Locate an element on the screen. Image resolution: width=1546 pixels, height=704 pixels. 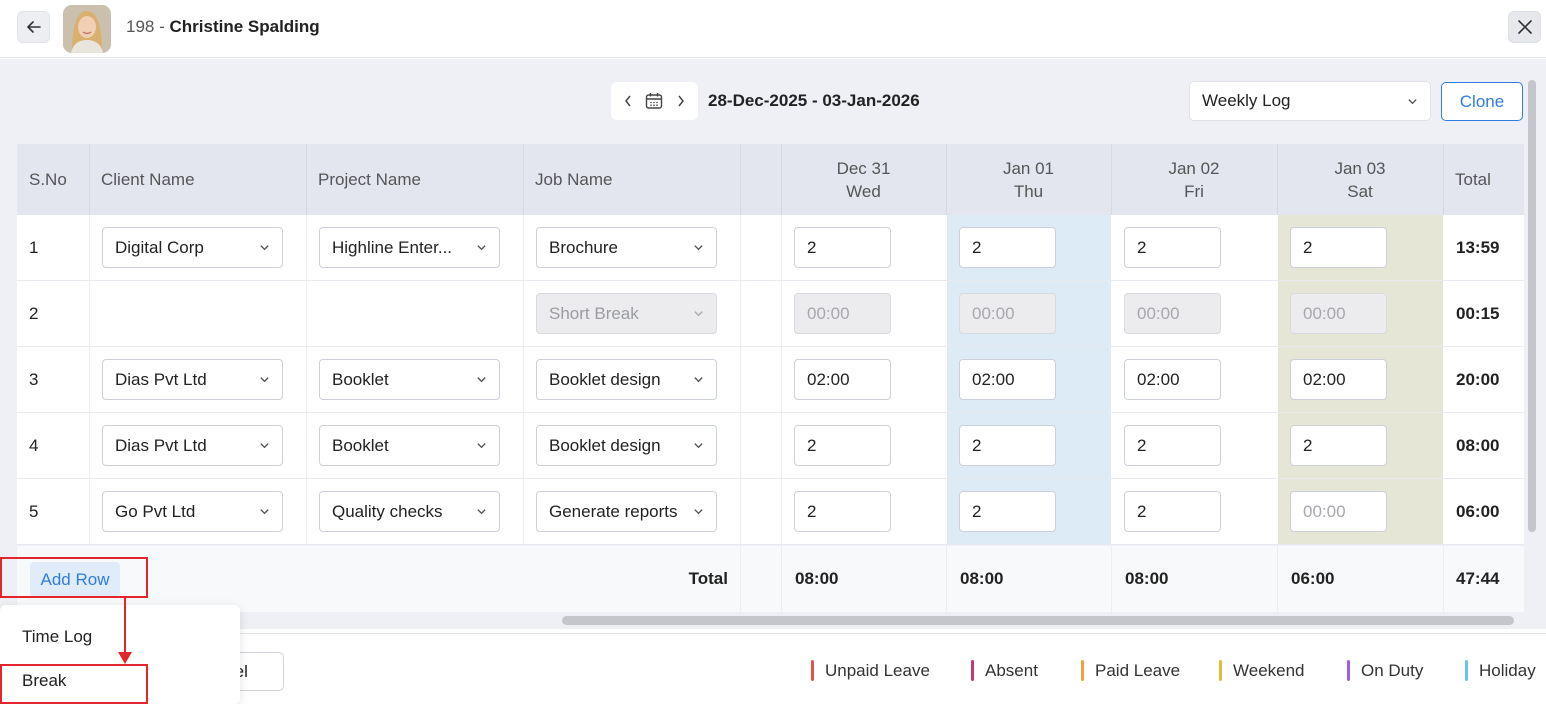
calendar-icon is located at coordinates (654, 101).